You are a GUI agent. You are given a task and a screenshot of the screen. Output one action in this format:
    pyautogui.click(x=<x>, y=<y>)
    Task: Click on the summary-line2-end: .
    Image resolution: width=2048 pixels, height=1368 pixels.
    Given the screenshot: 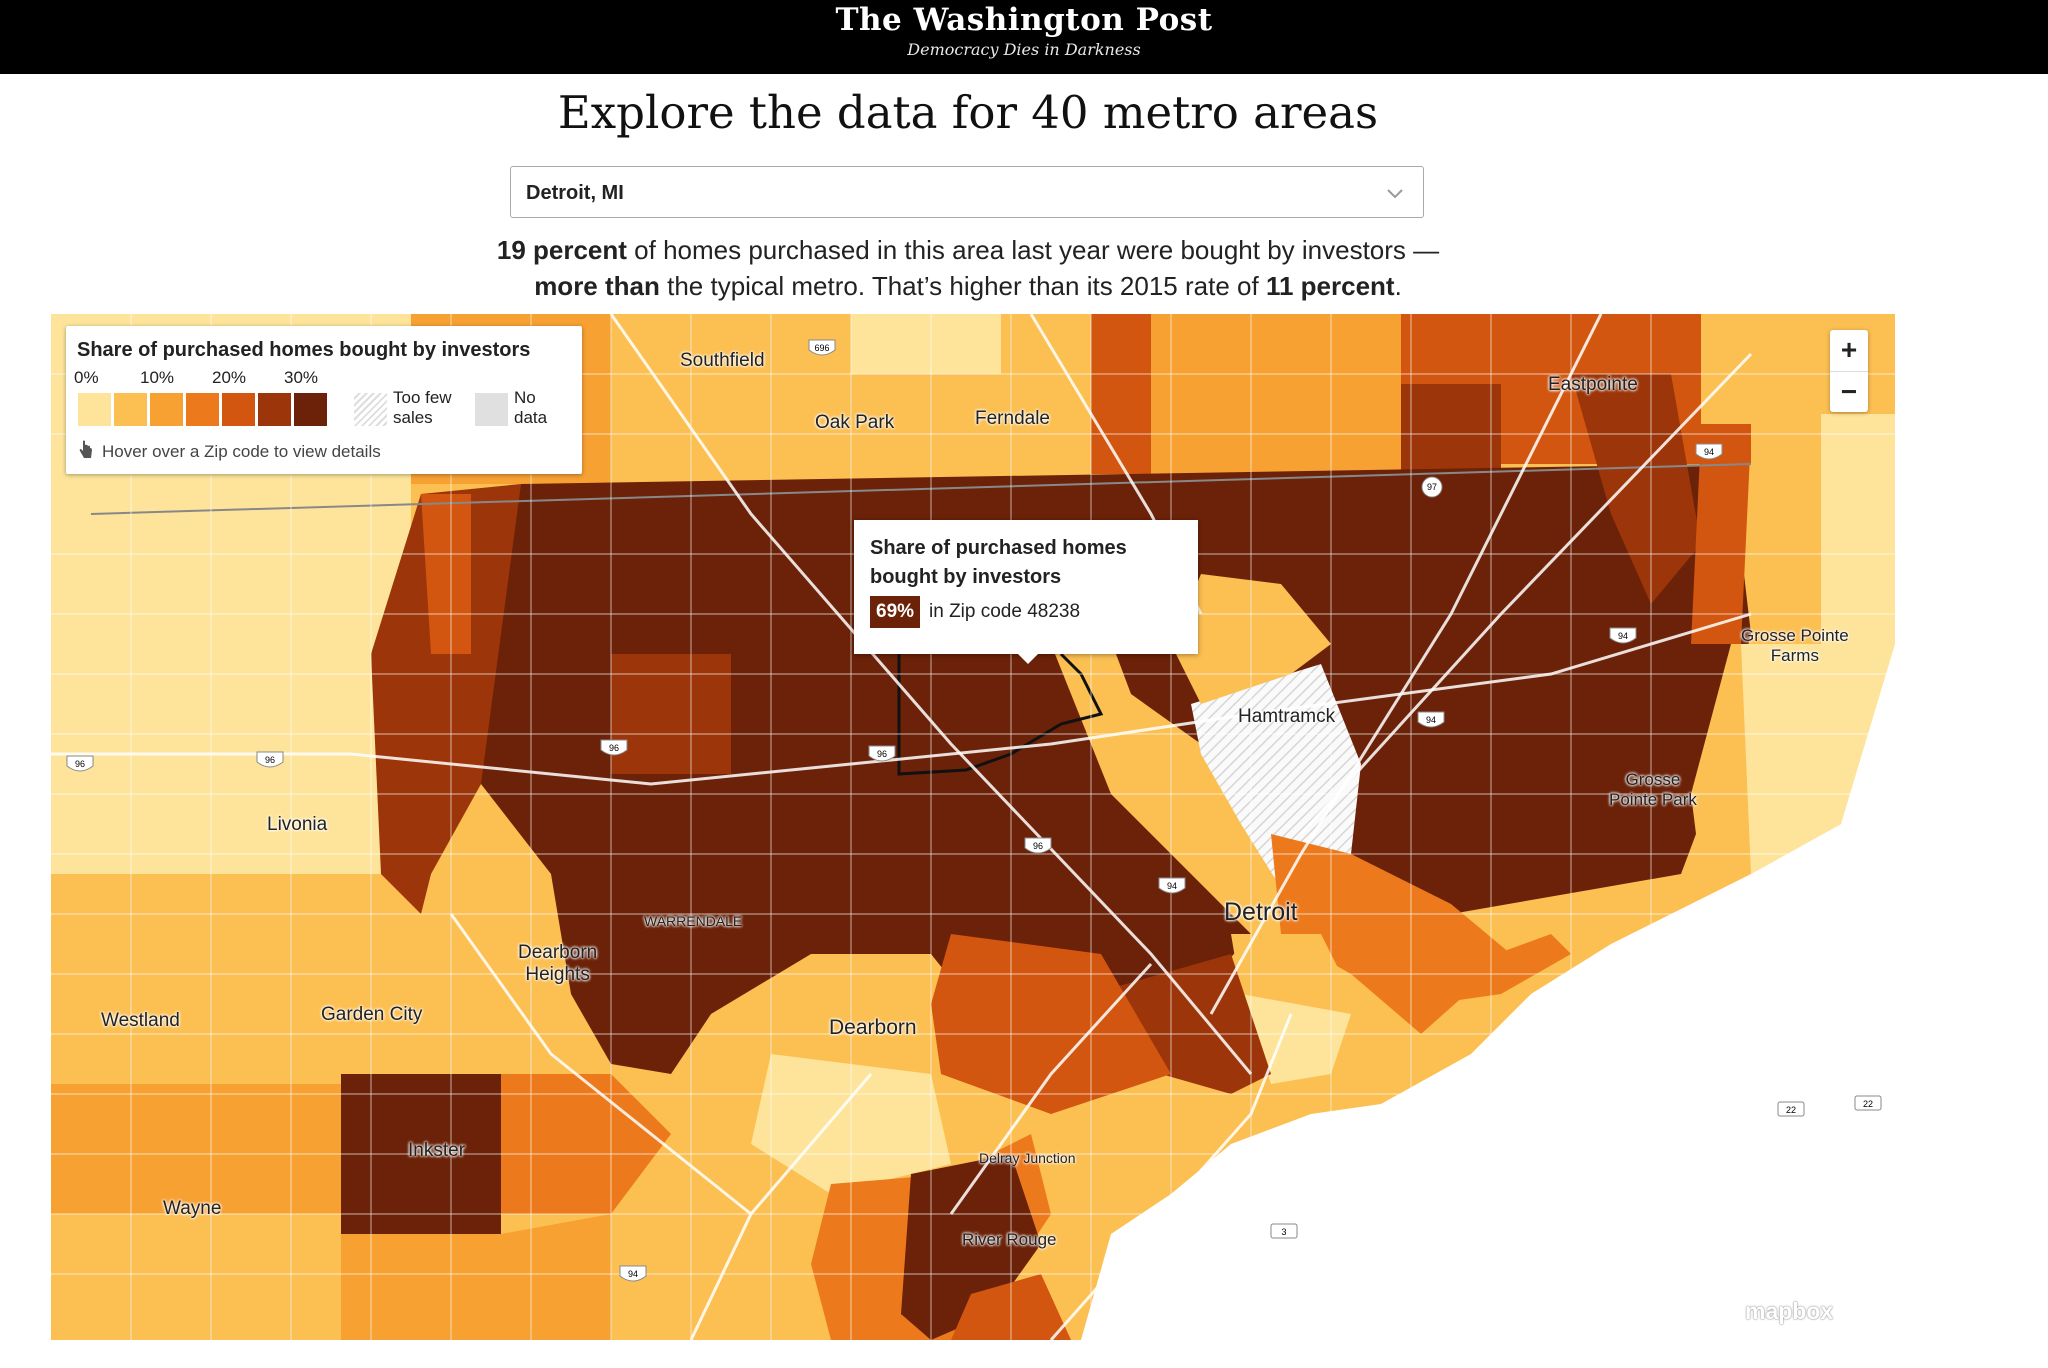 What is the action you would take?
    pyautogui.click(x=1398, y=286)
    